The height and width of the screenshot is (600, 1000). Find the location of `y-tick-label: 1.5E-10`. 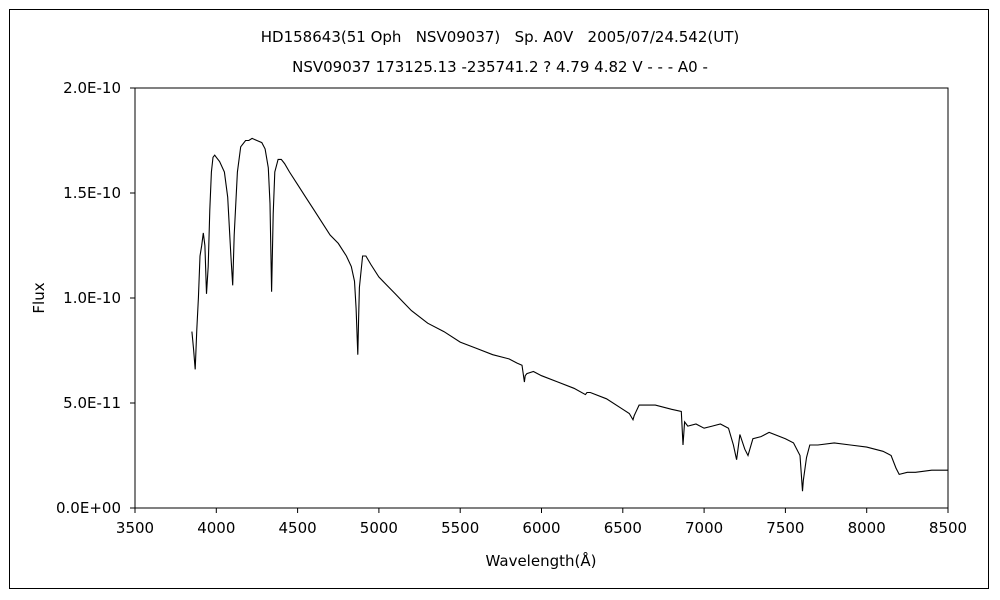

y-tick-label: 1.5E-10 is located at coordinates (92, 193).